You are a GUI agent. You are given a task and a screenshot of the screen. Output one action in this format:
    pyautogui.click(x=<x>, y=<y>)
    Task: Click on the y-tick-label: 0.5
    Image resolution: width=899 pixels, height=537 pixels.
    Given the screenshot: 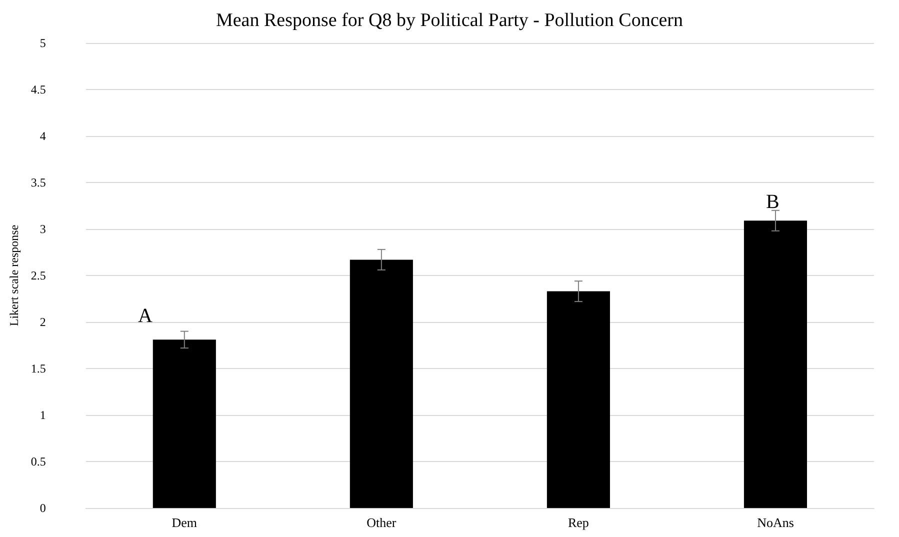 What is the action you would take?
    pyautogui.click(x=38, y=461)
    